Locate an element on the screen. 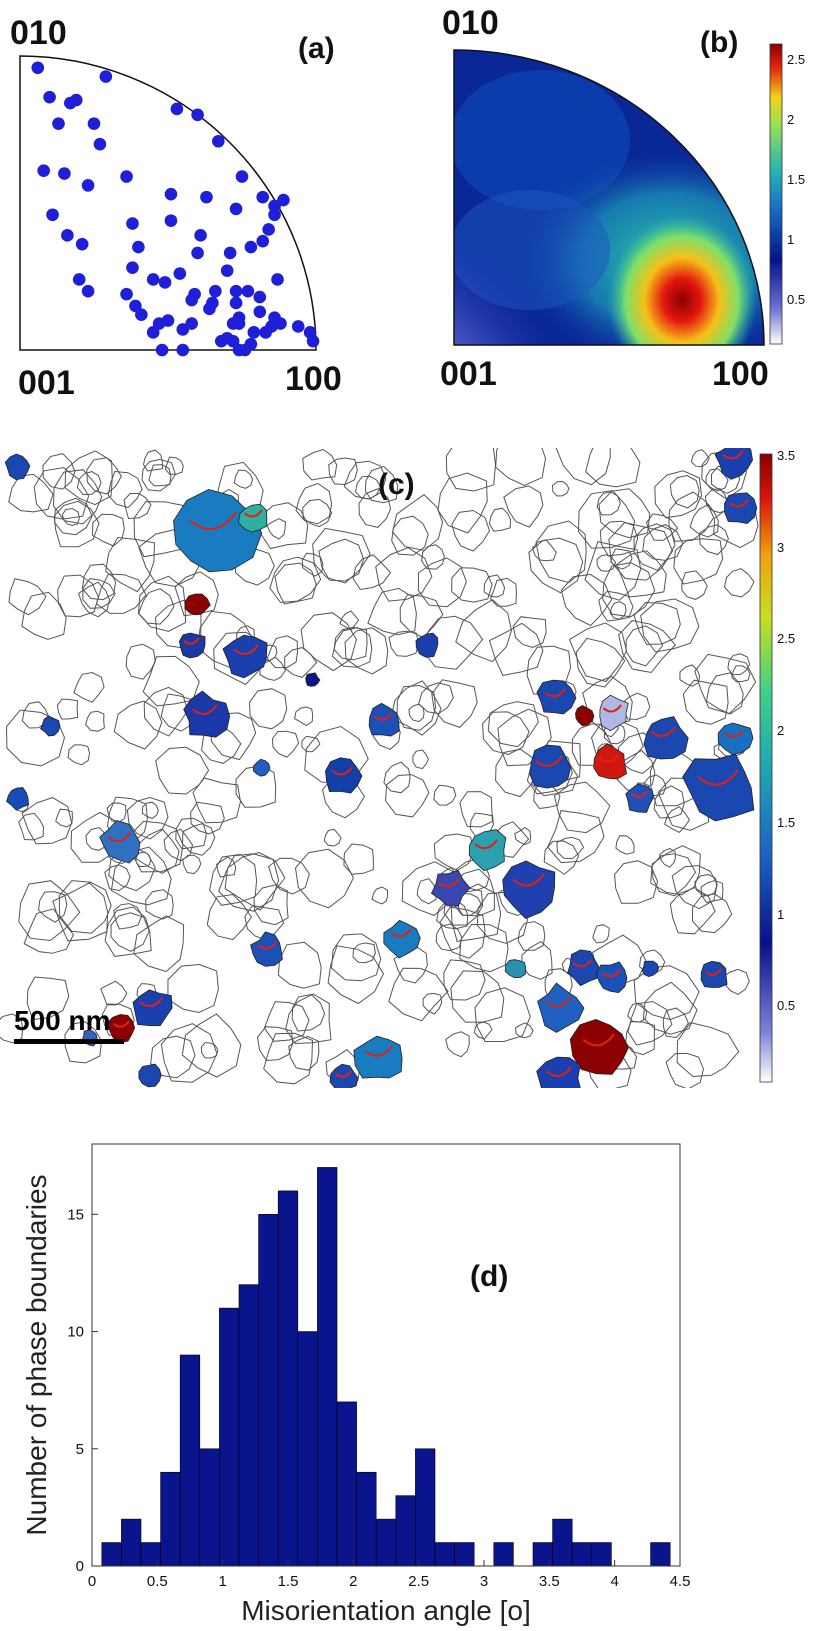 The width and height of the screenshot is (837, 1631). scale-bar-label: 500 nm is located at coordinates (62, 1020).